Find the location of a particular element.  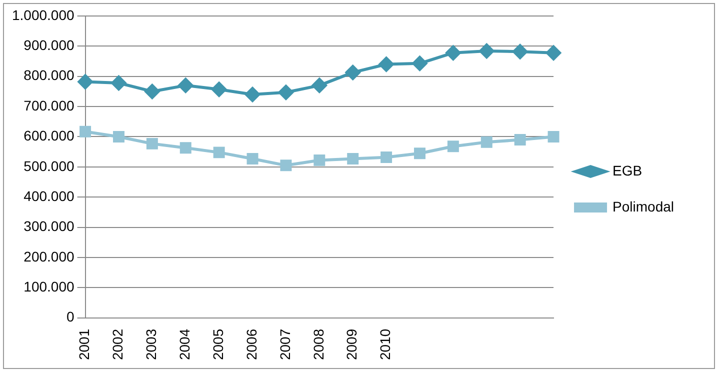

x-tick-label: 2004 is located at coordinates (184, 344).